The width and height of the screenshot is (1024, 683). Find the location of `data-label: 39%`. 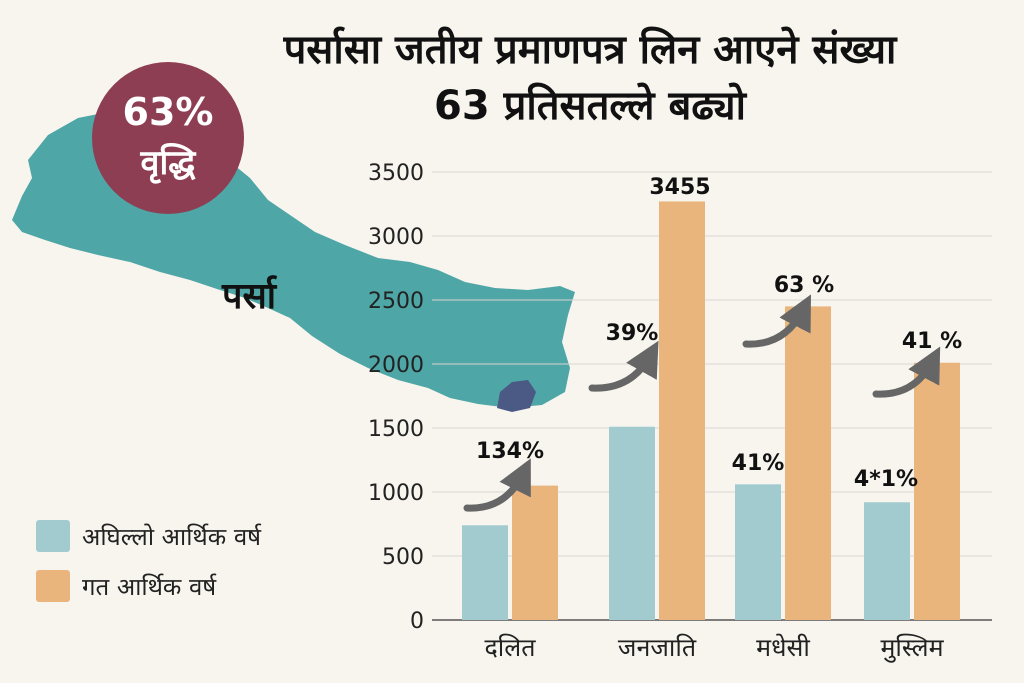

data-label: 39% is located at coordinates (632, 333).